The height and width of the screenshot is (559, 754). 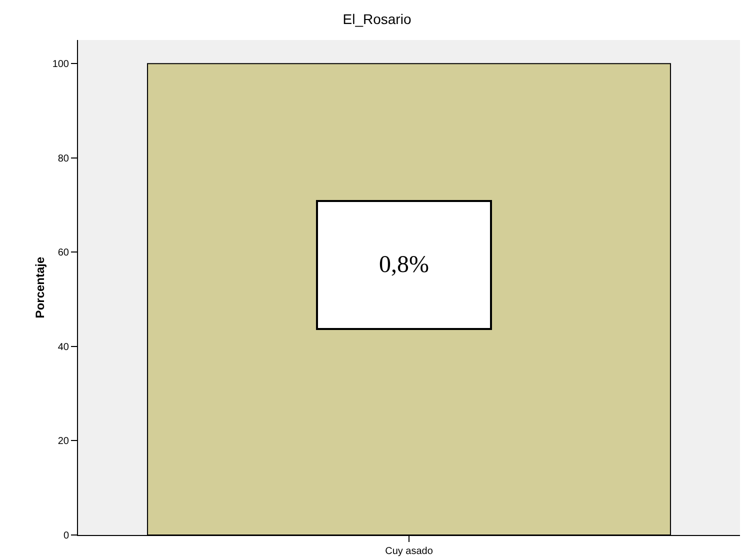 I want to click on y-tick-label: 40, so click(x=64, y=347).